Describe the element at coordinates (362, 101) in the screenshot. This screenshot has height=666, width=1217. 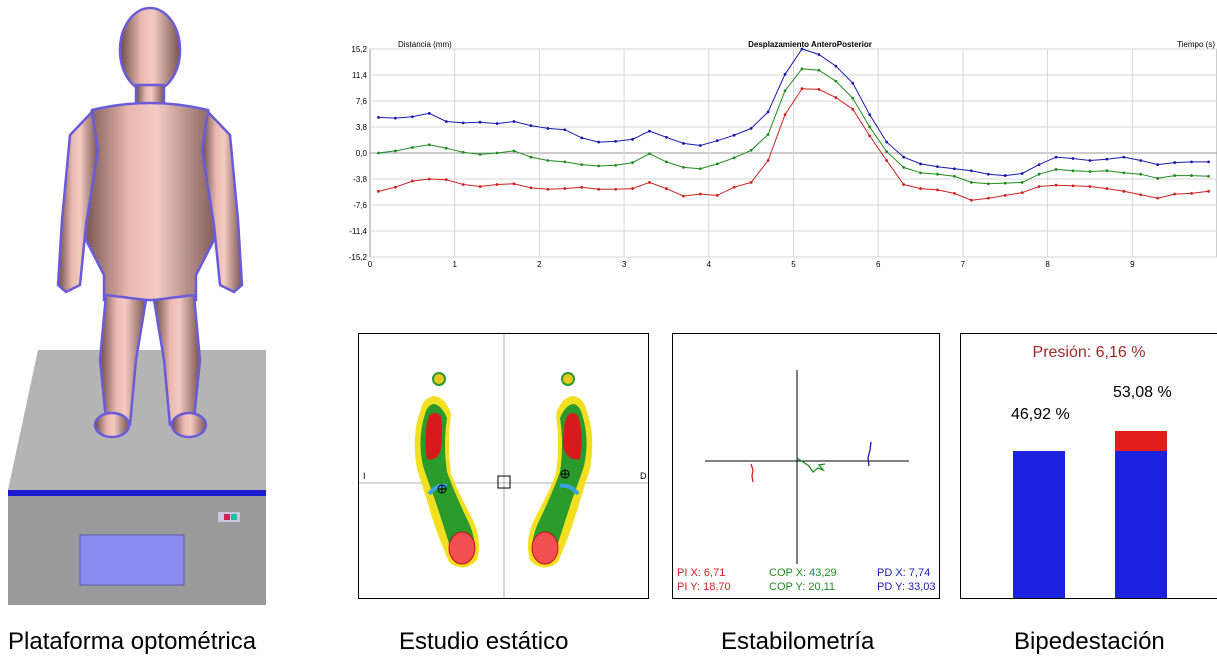
I see `y-tick-label: 7,6` at that location.